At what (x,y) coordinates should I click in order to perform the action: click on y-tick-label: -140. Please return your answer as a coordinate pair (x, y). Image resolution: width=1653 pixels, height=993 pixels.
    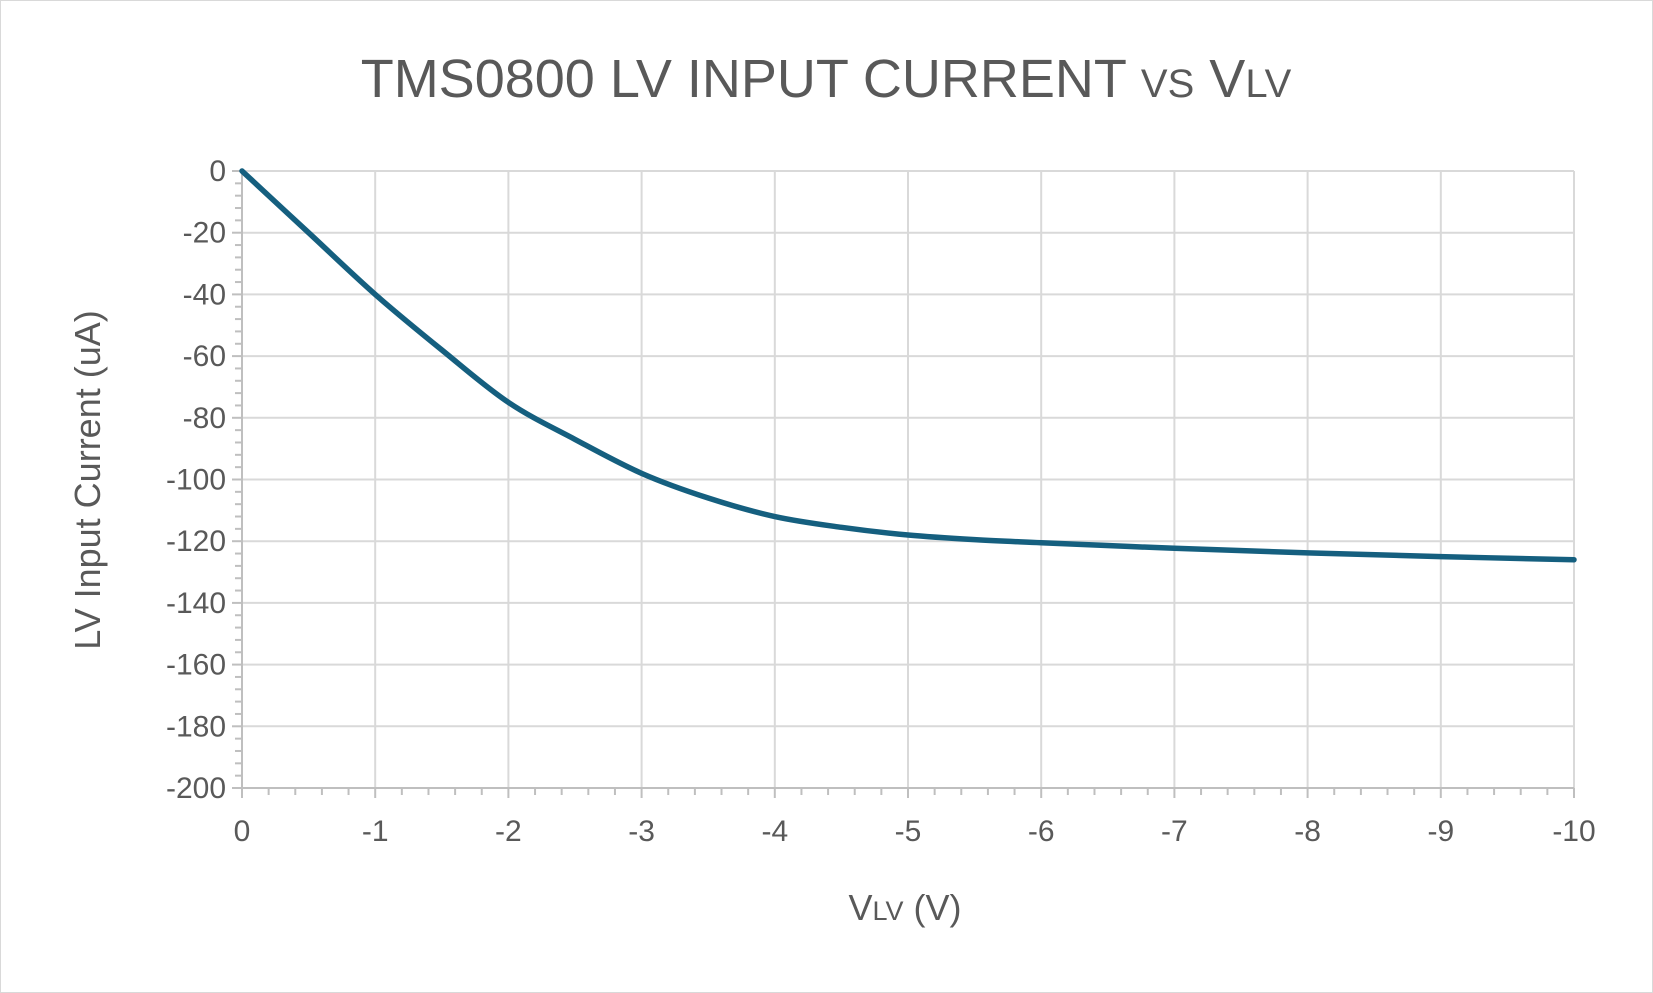
    Looking at the image, I should click on (196, 603).